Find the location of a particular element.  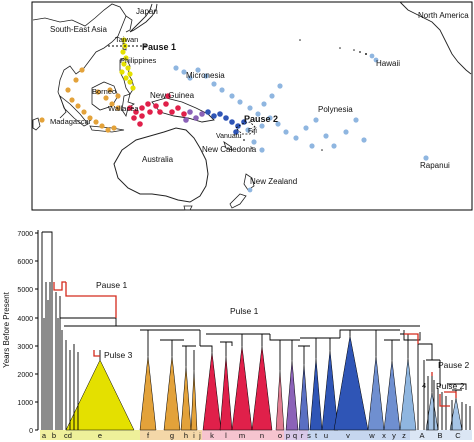

y-tick-label: 0 is located at coordinates (31, 431).